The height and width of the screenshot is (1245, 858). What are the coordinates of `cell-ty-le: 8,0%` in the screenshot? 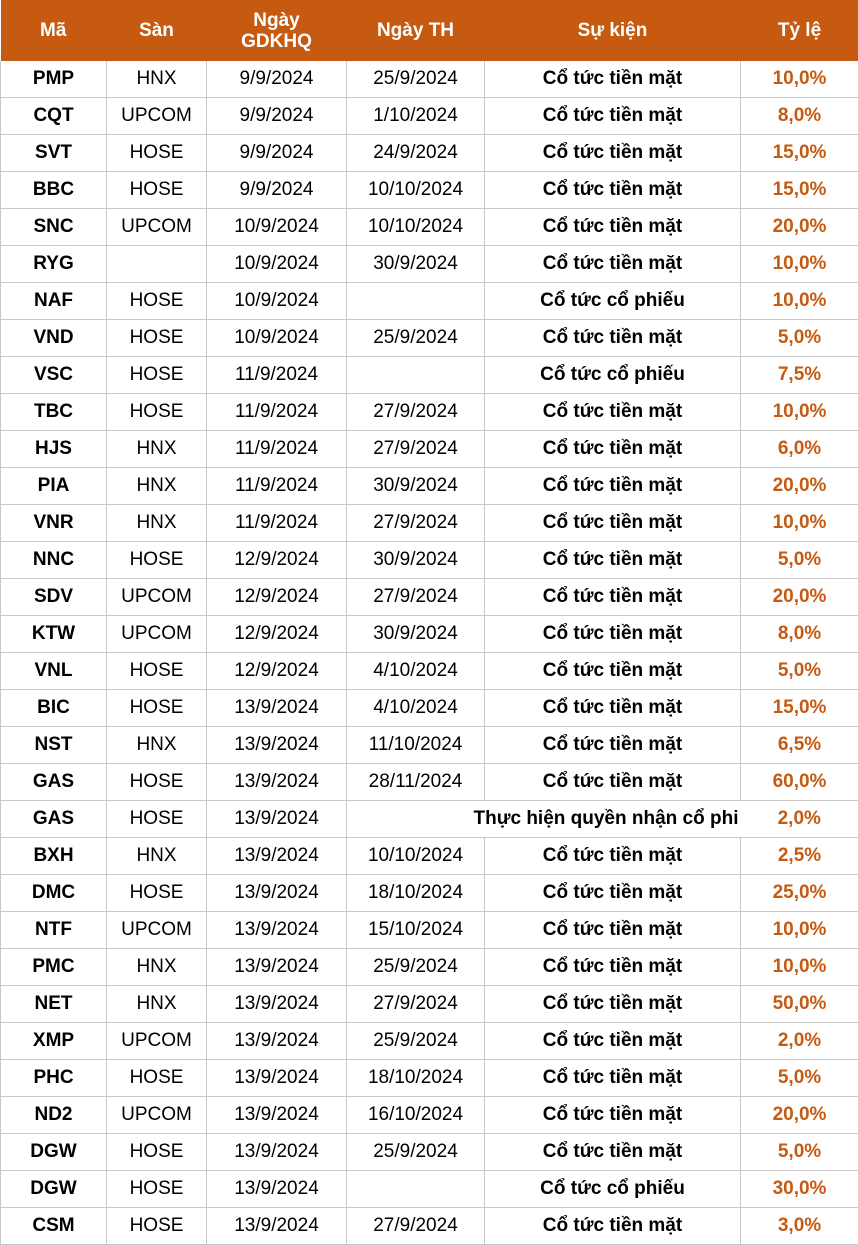 It's located at (799, 634).